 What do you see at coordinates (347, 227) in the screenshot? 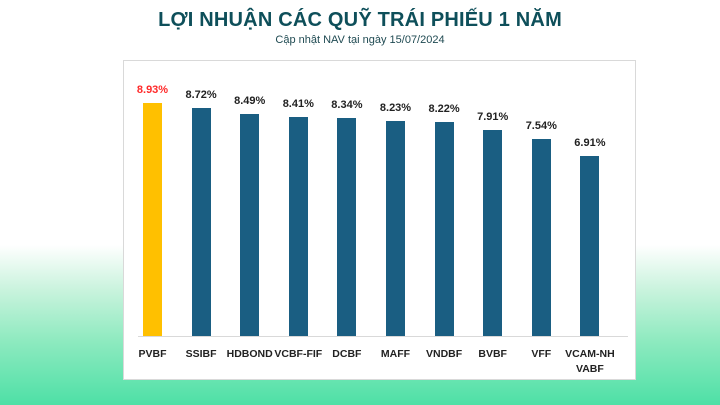
I see `bar-dcbf` at bounding box center [347, 227].